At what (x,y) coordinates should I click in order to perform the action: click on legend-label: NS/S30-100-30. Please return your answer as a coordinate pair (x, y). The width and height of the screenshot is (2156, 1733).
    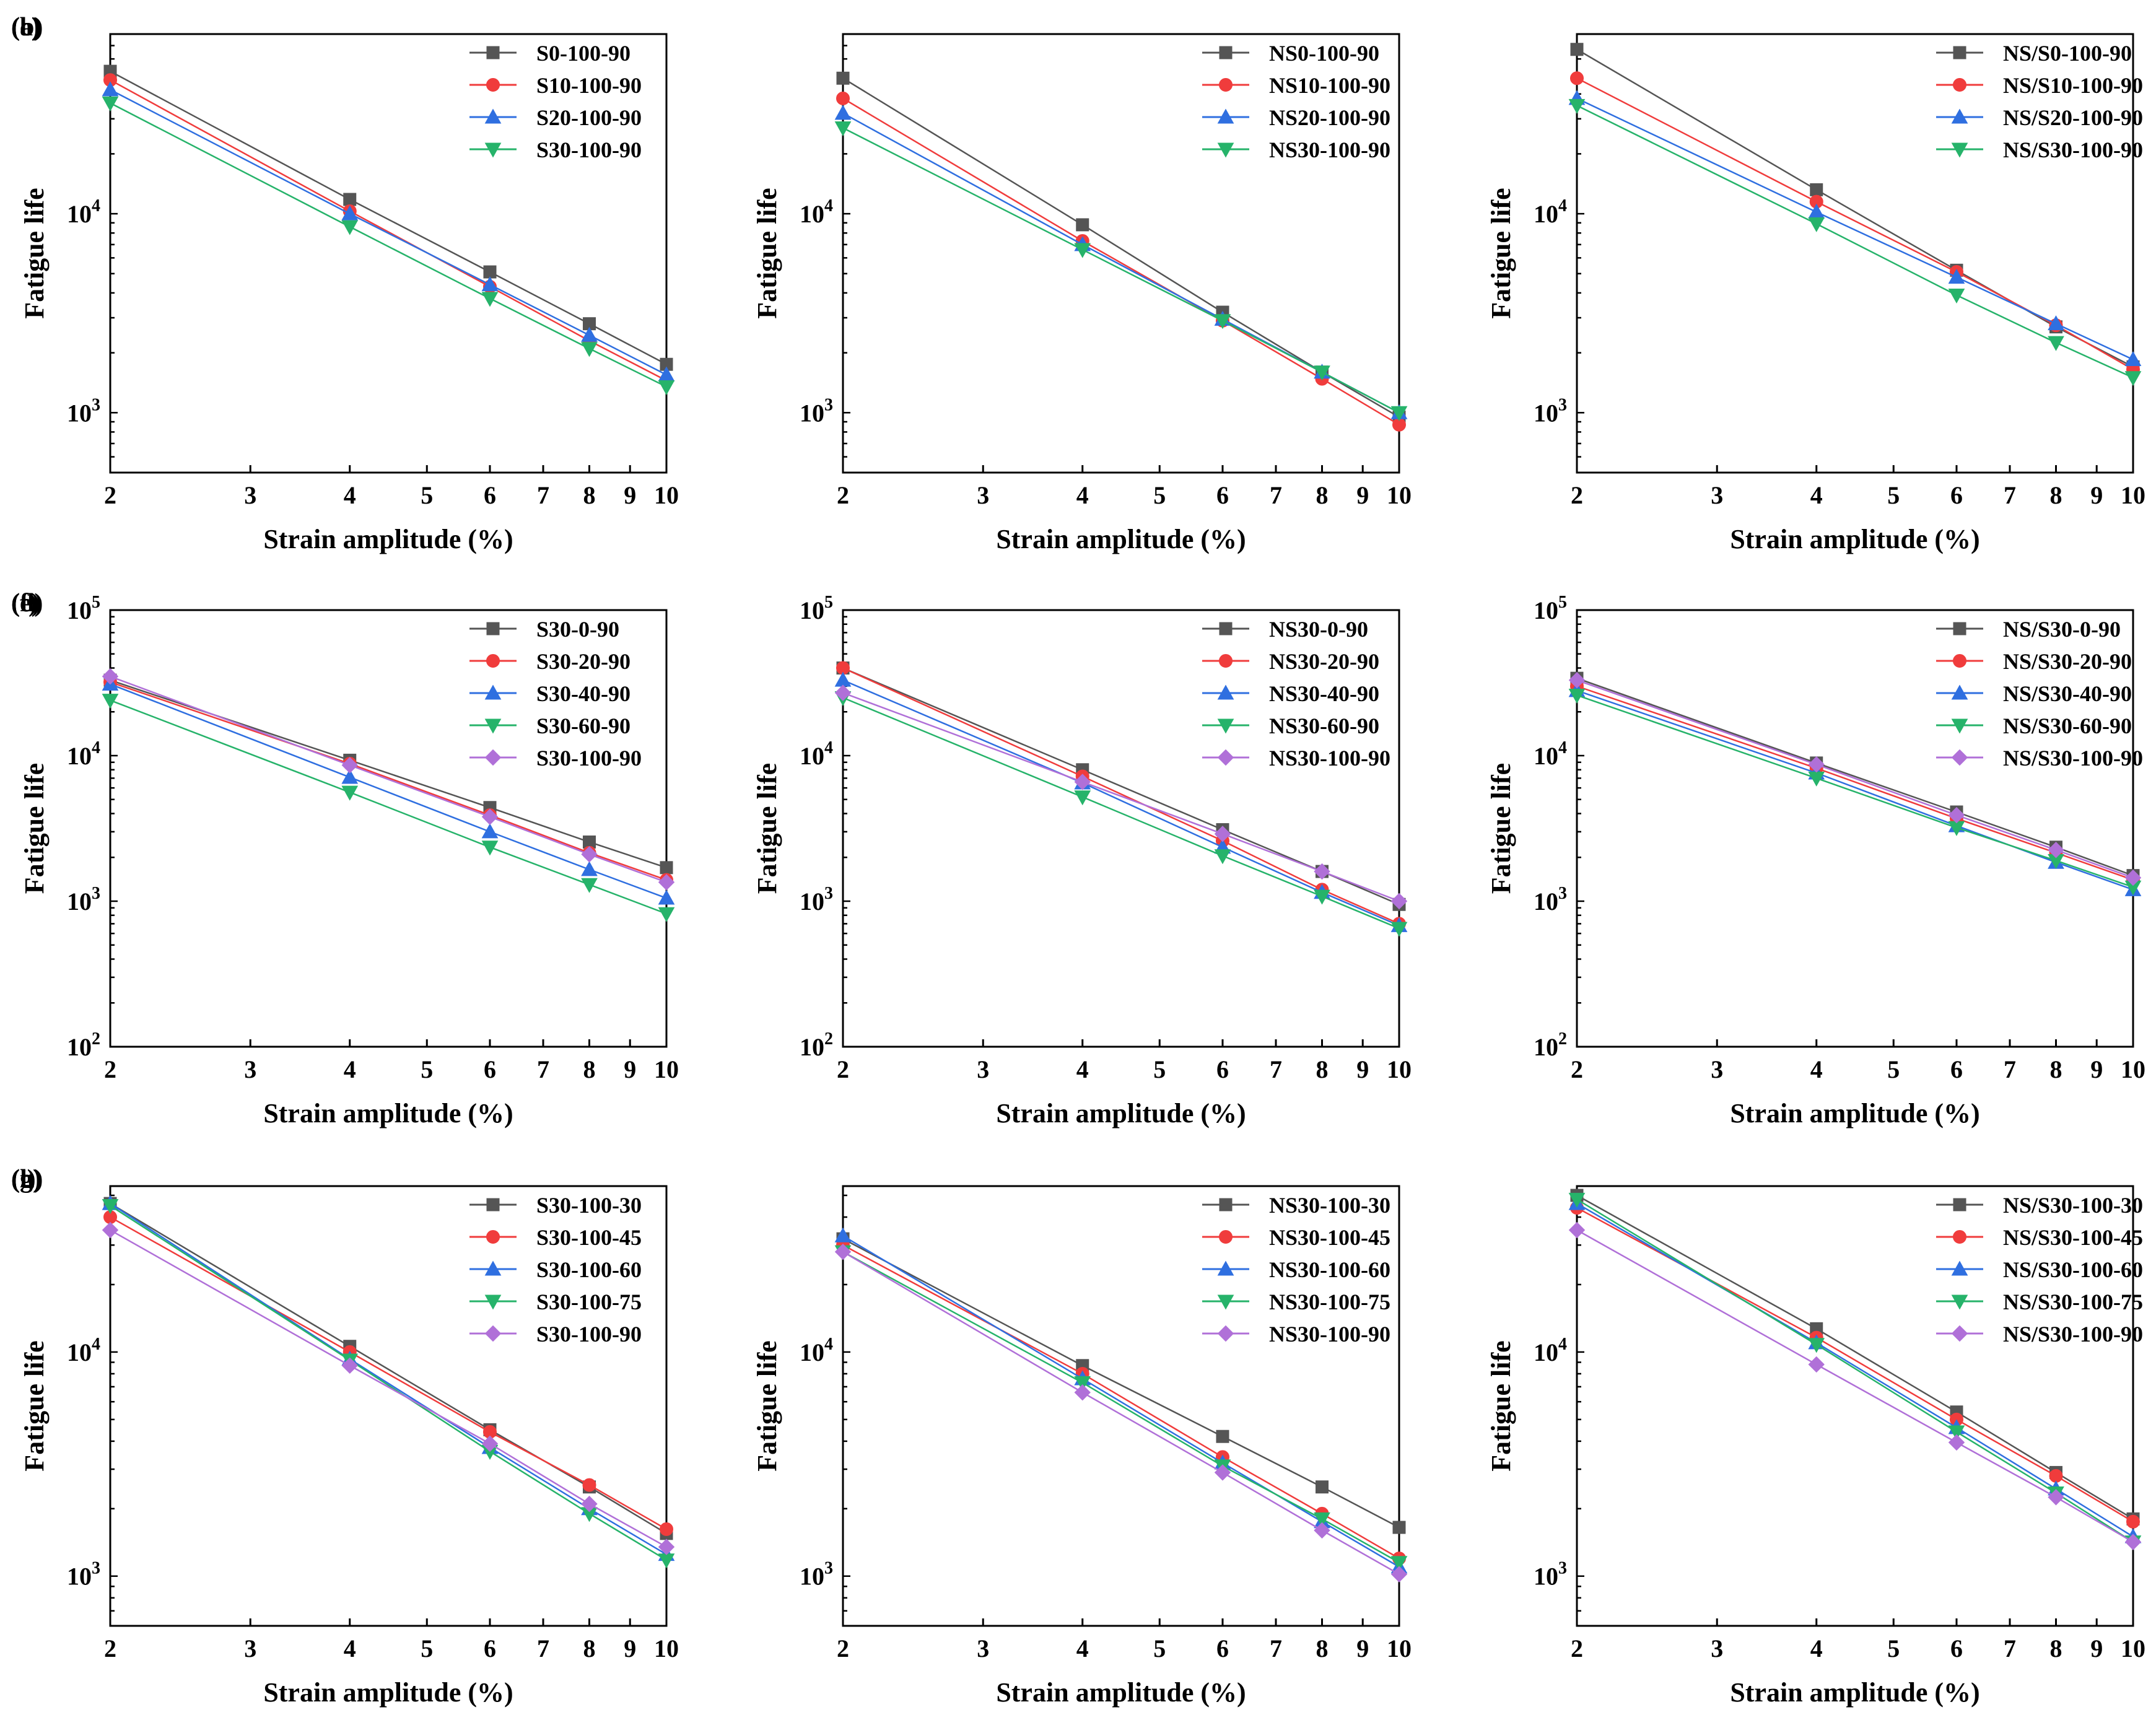
    Looking at the image, I should click on (2073, 1205).